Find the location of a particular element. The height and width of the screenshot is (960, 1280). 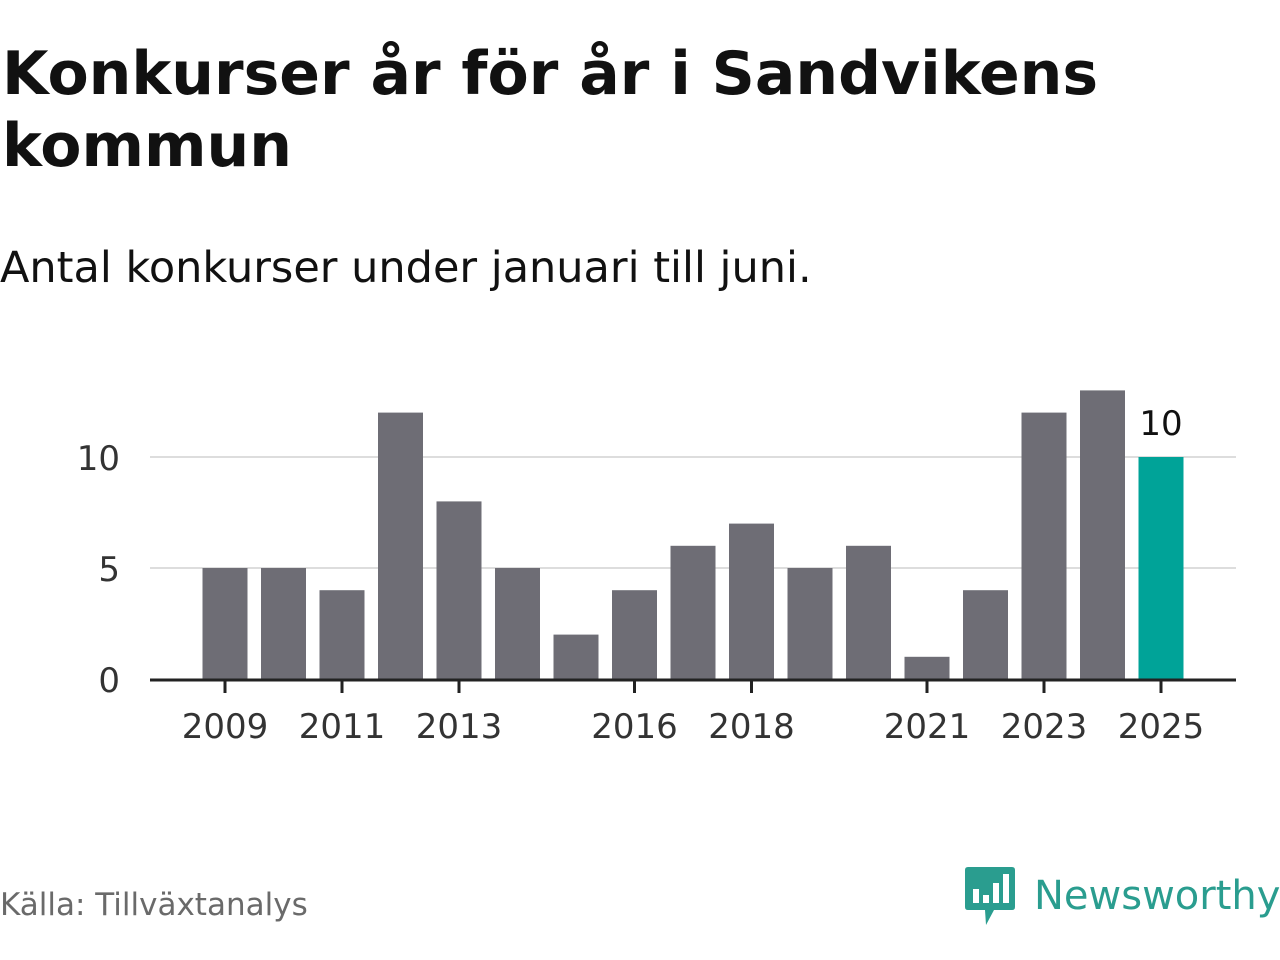

y-tick-label: 10 is located at coordinates (98, 459).